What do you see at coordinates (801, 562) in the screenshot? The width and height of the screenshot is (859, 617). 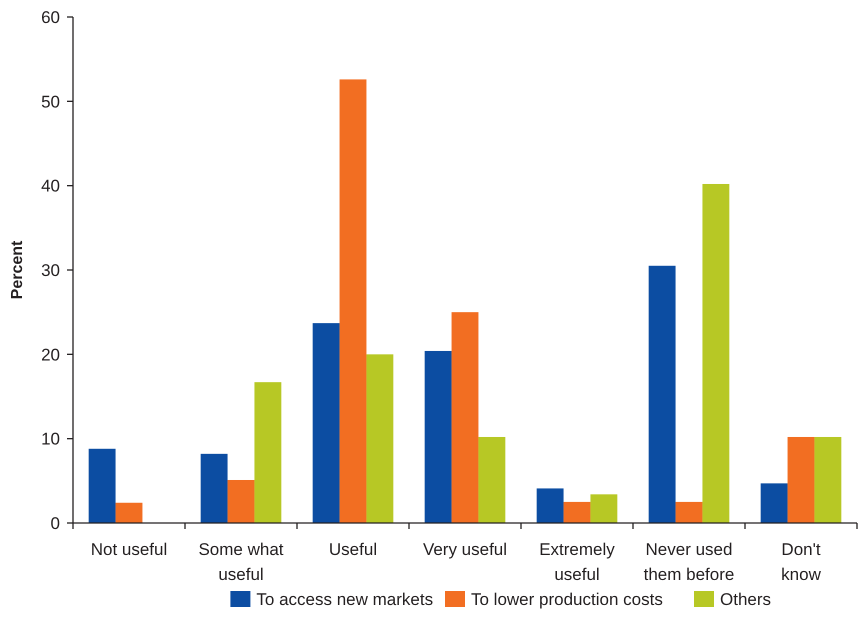 I see `x-tick-label: Don't know` at bounding box center [801, 562].